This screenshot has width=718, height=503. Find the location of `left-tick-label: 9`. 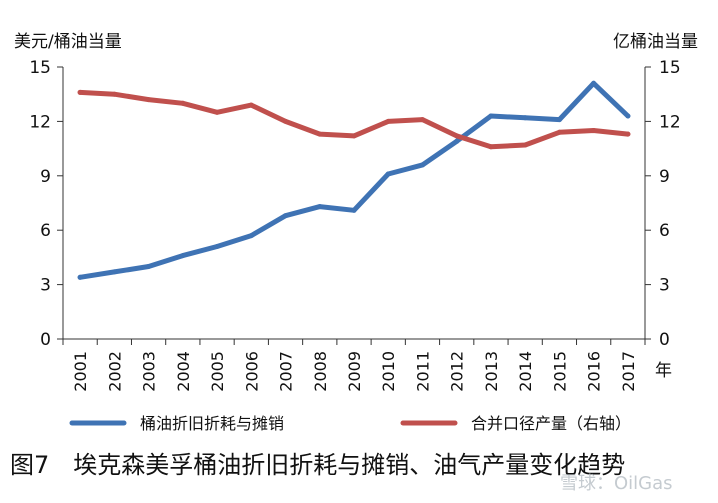

left-tick-label: 9 is located at coordinates (45, 177).